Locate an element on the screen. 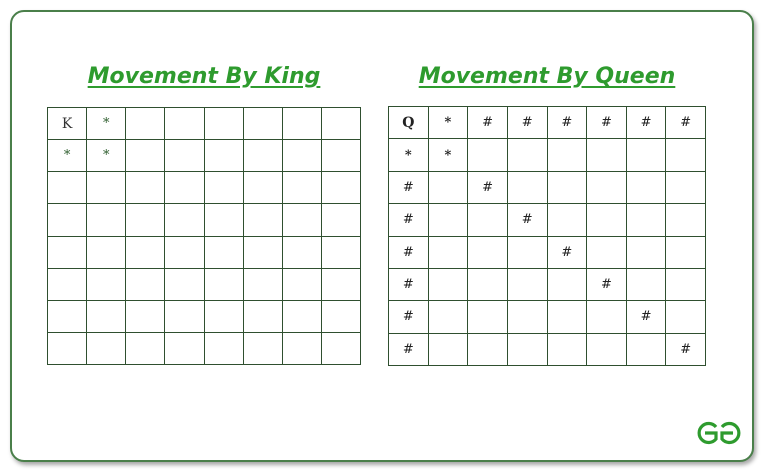 The height and width of the screenshot is (471, 766). queen-board-cell: * is located at coordinates (408, 155).